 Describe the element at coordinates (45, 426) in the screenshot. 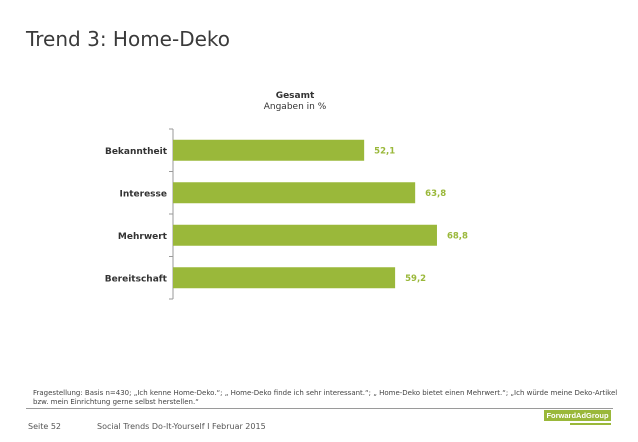

I see `page-number: Seite 52` at that location.